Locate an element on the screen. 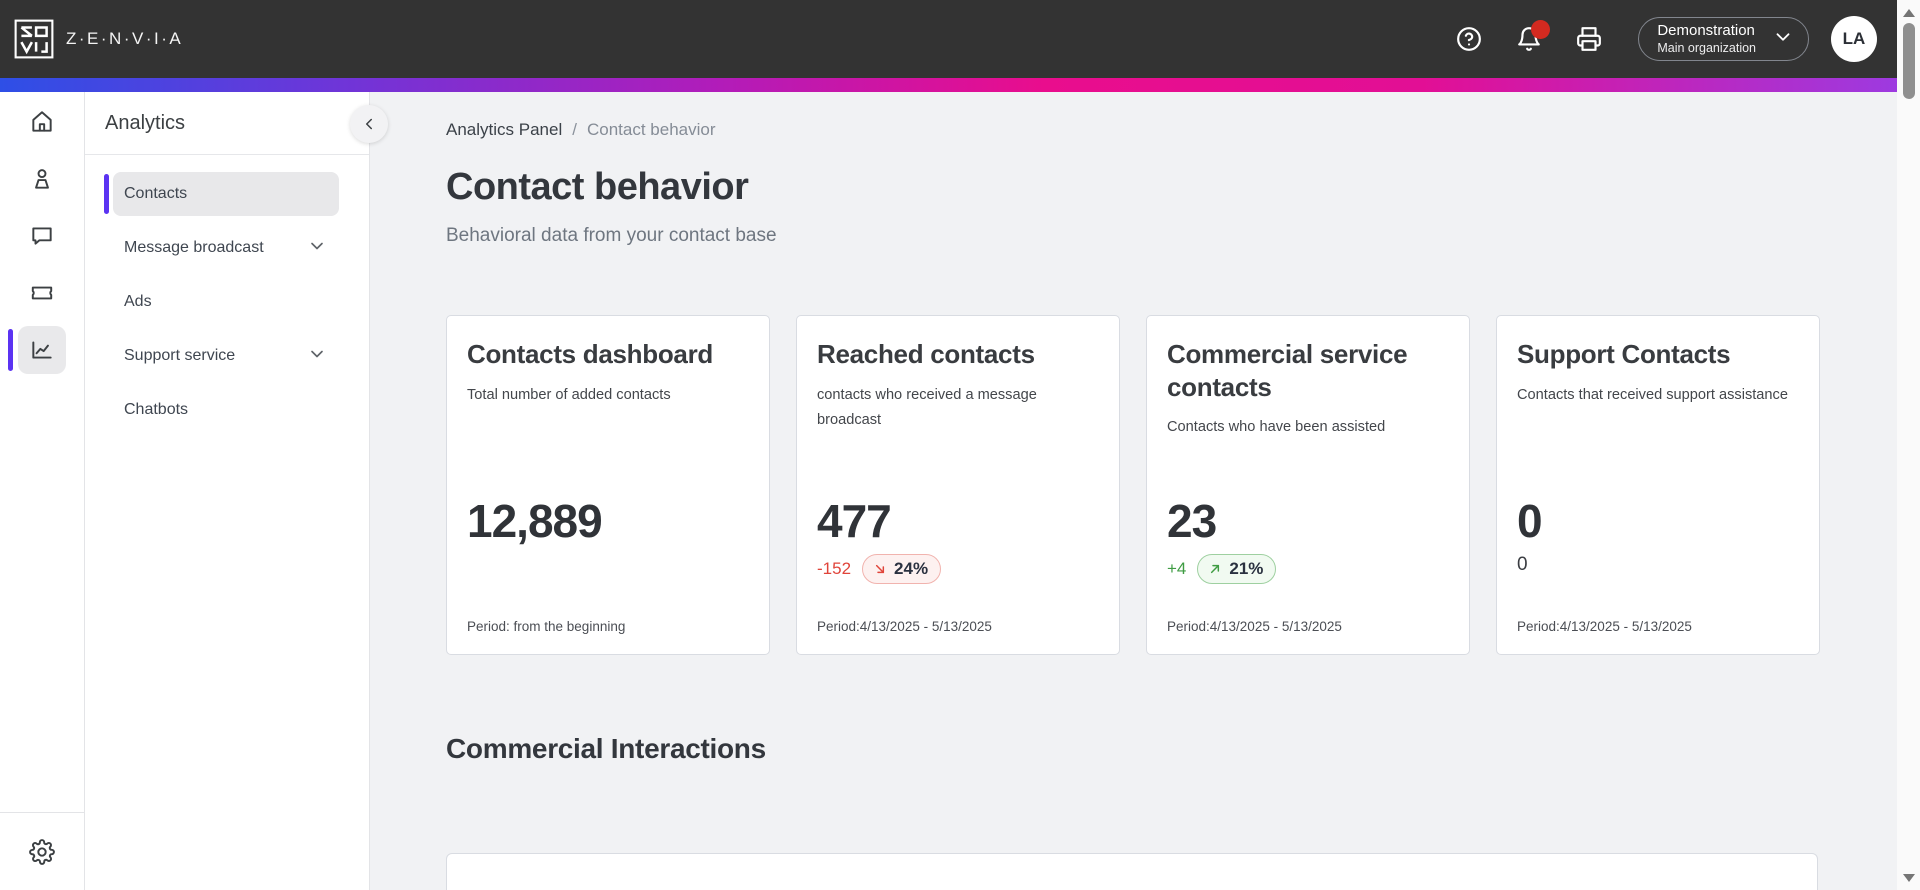 Image resolution: width=1920 pixels, height=890 pixels. sidebar-item-chatbots: Chatbots is located at coordinates (226, 410).